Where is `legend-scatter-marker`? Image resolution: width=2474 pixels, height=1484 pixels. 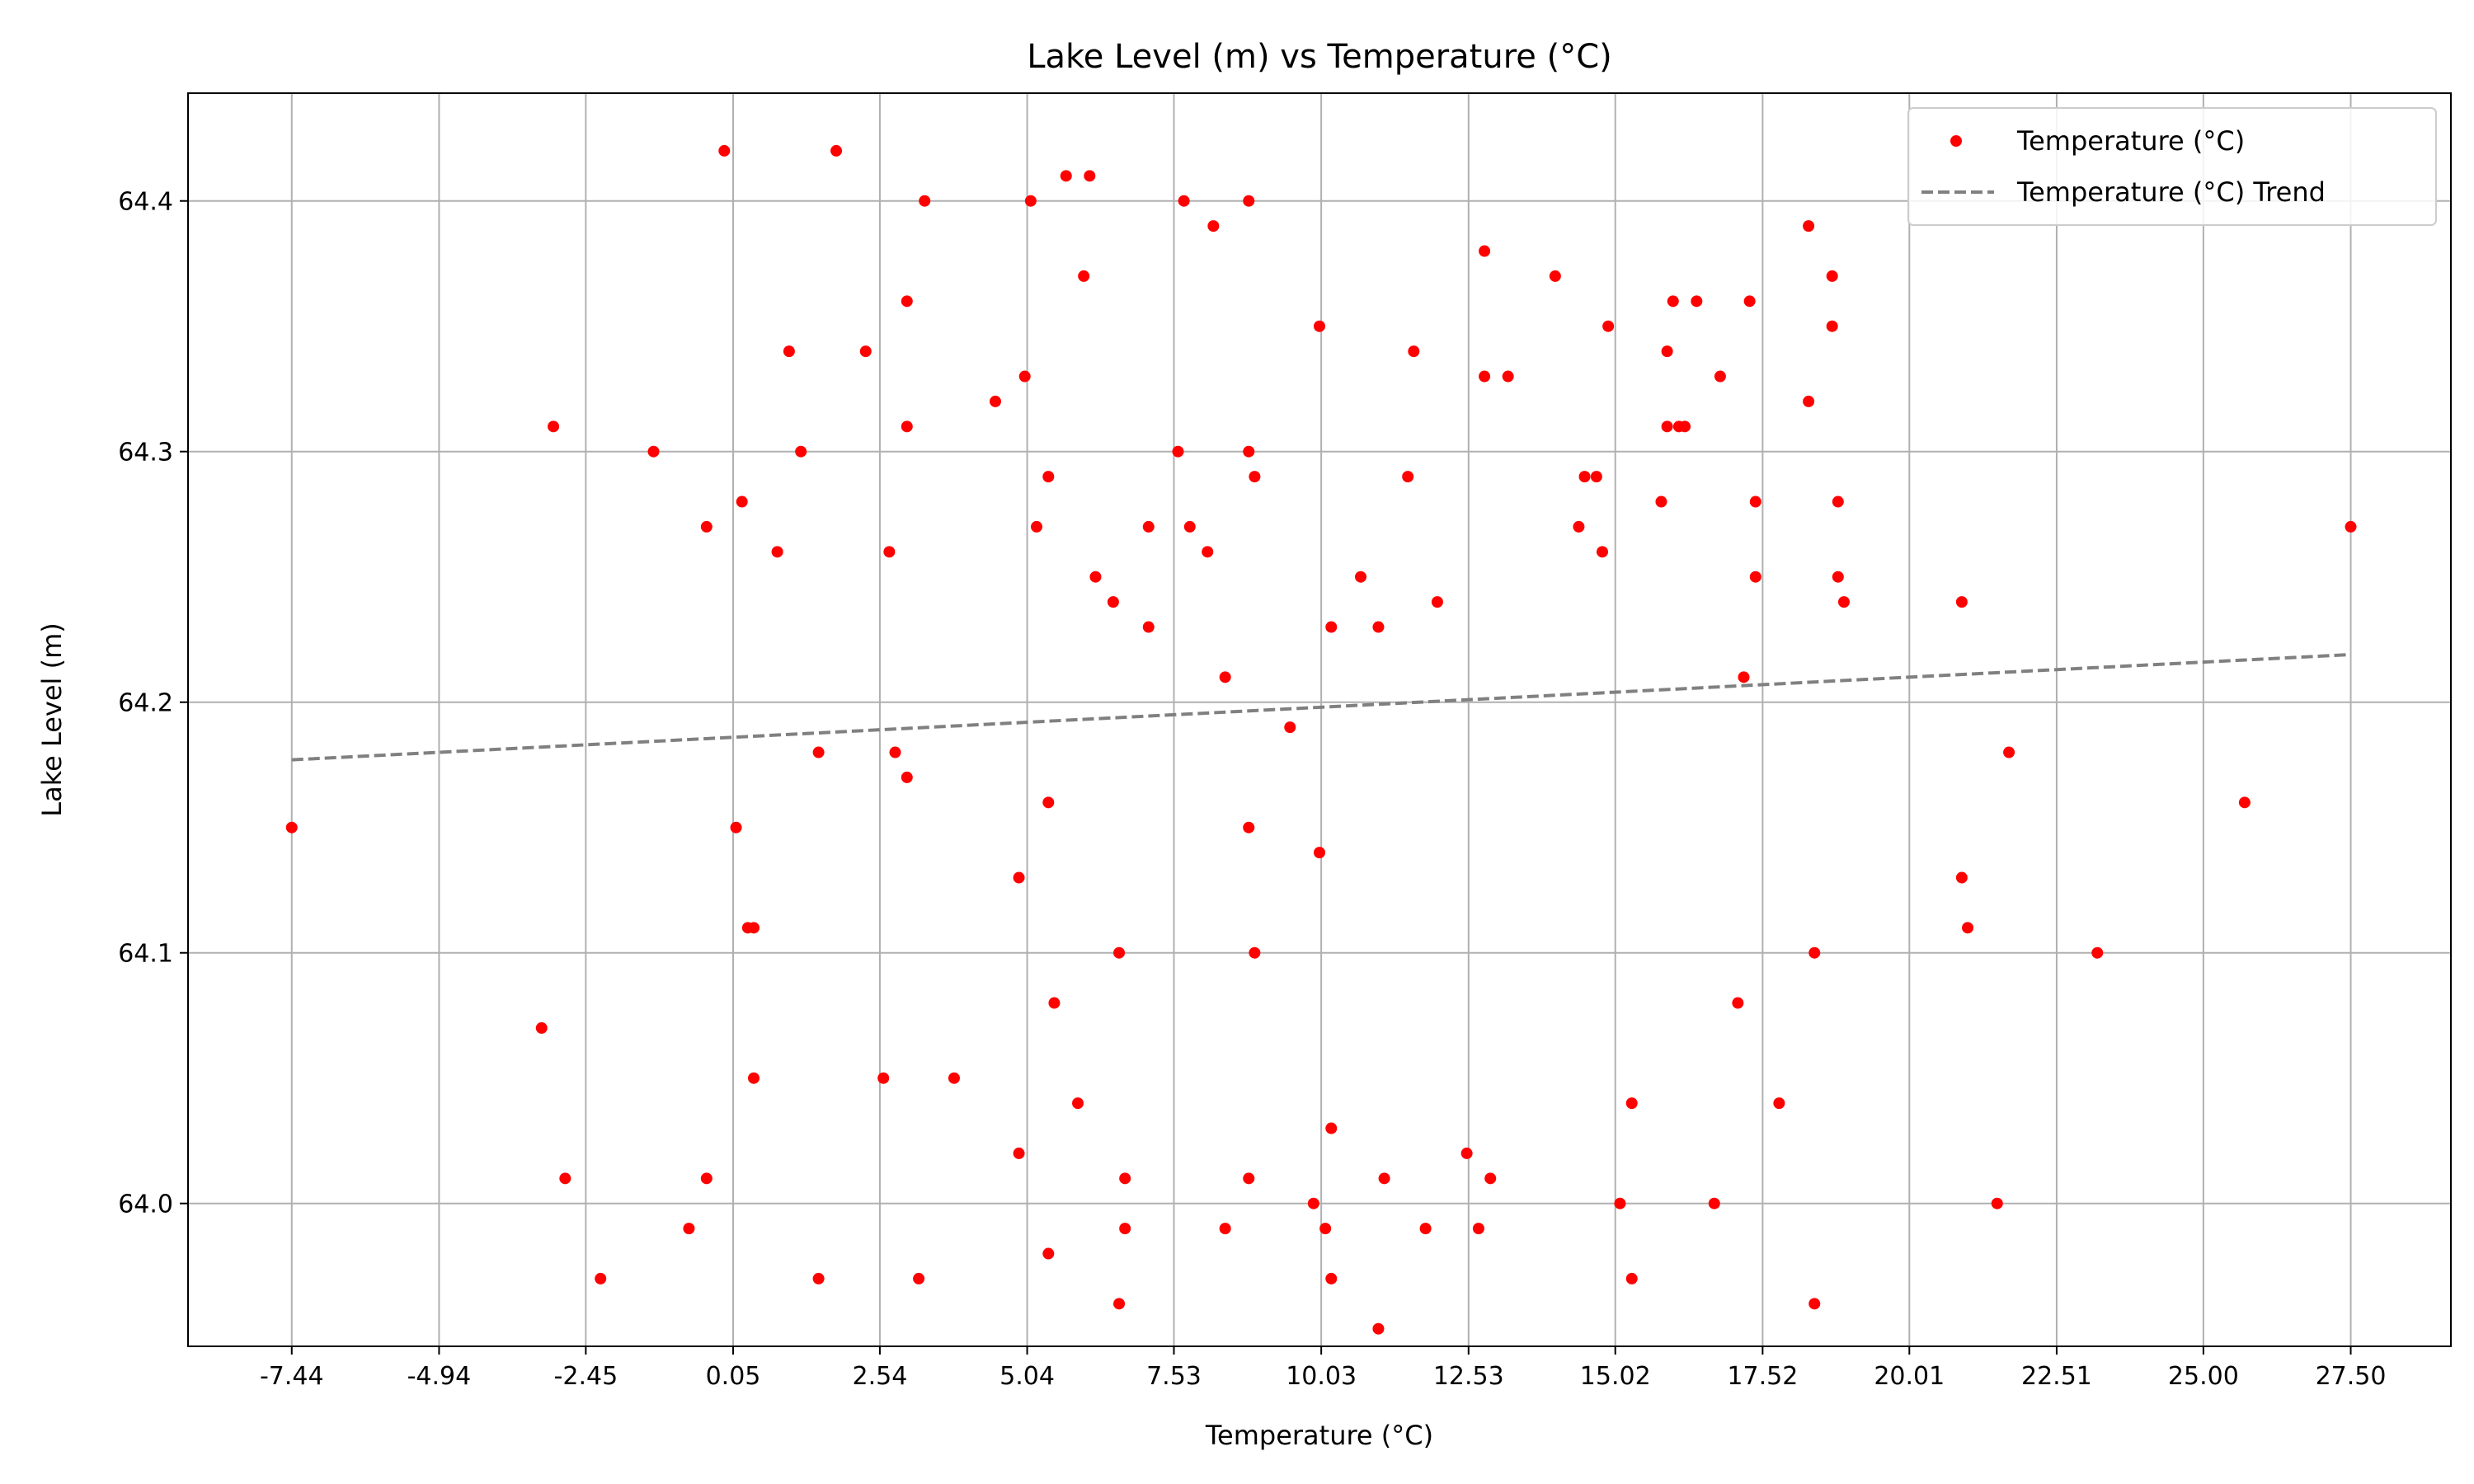 legend-scatter-marker is located at coordinates (1956, 141).